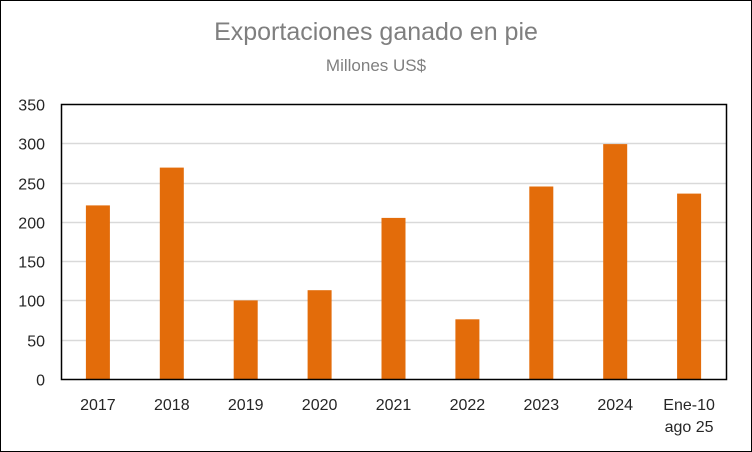 Image resolution: width=752 pixels, height=452 pixels. I want to click on x-tick-label: 2020, so click(320, 405).